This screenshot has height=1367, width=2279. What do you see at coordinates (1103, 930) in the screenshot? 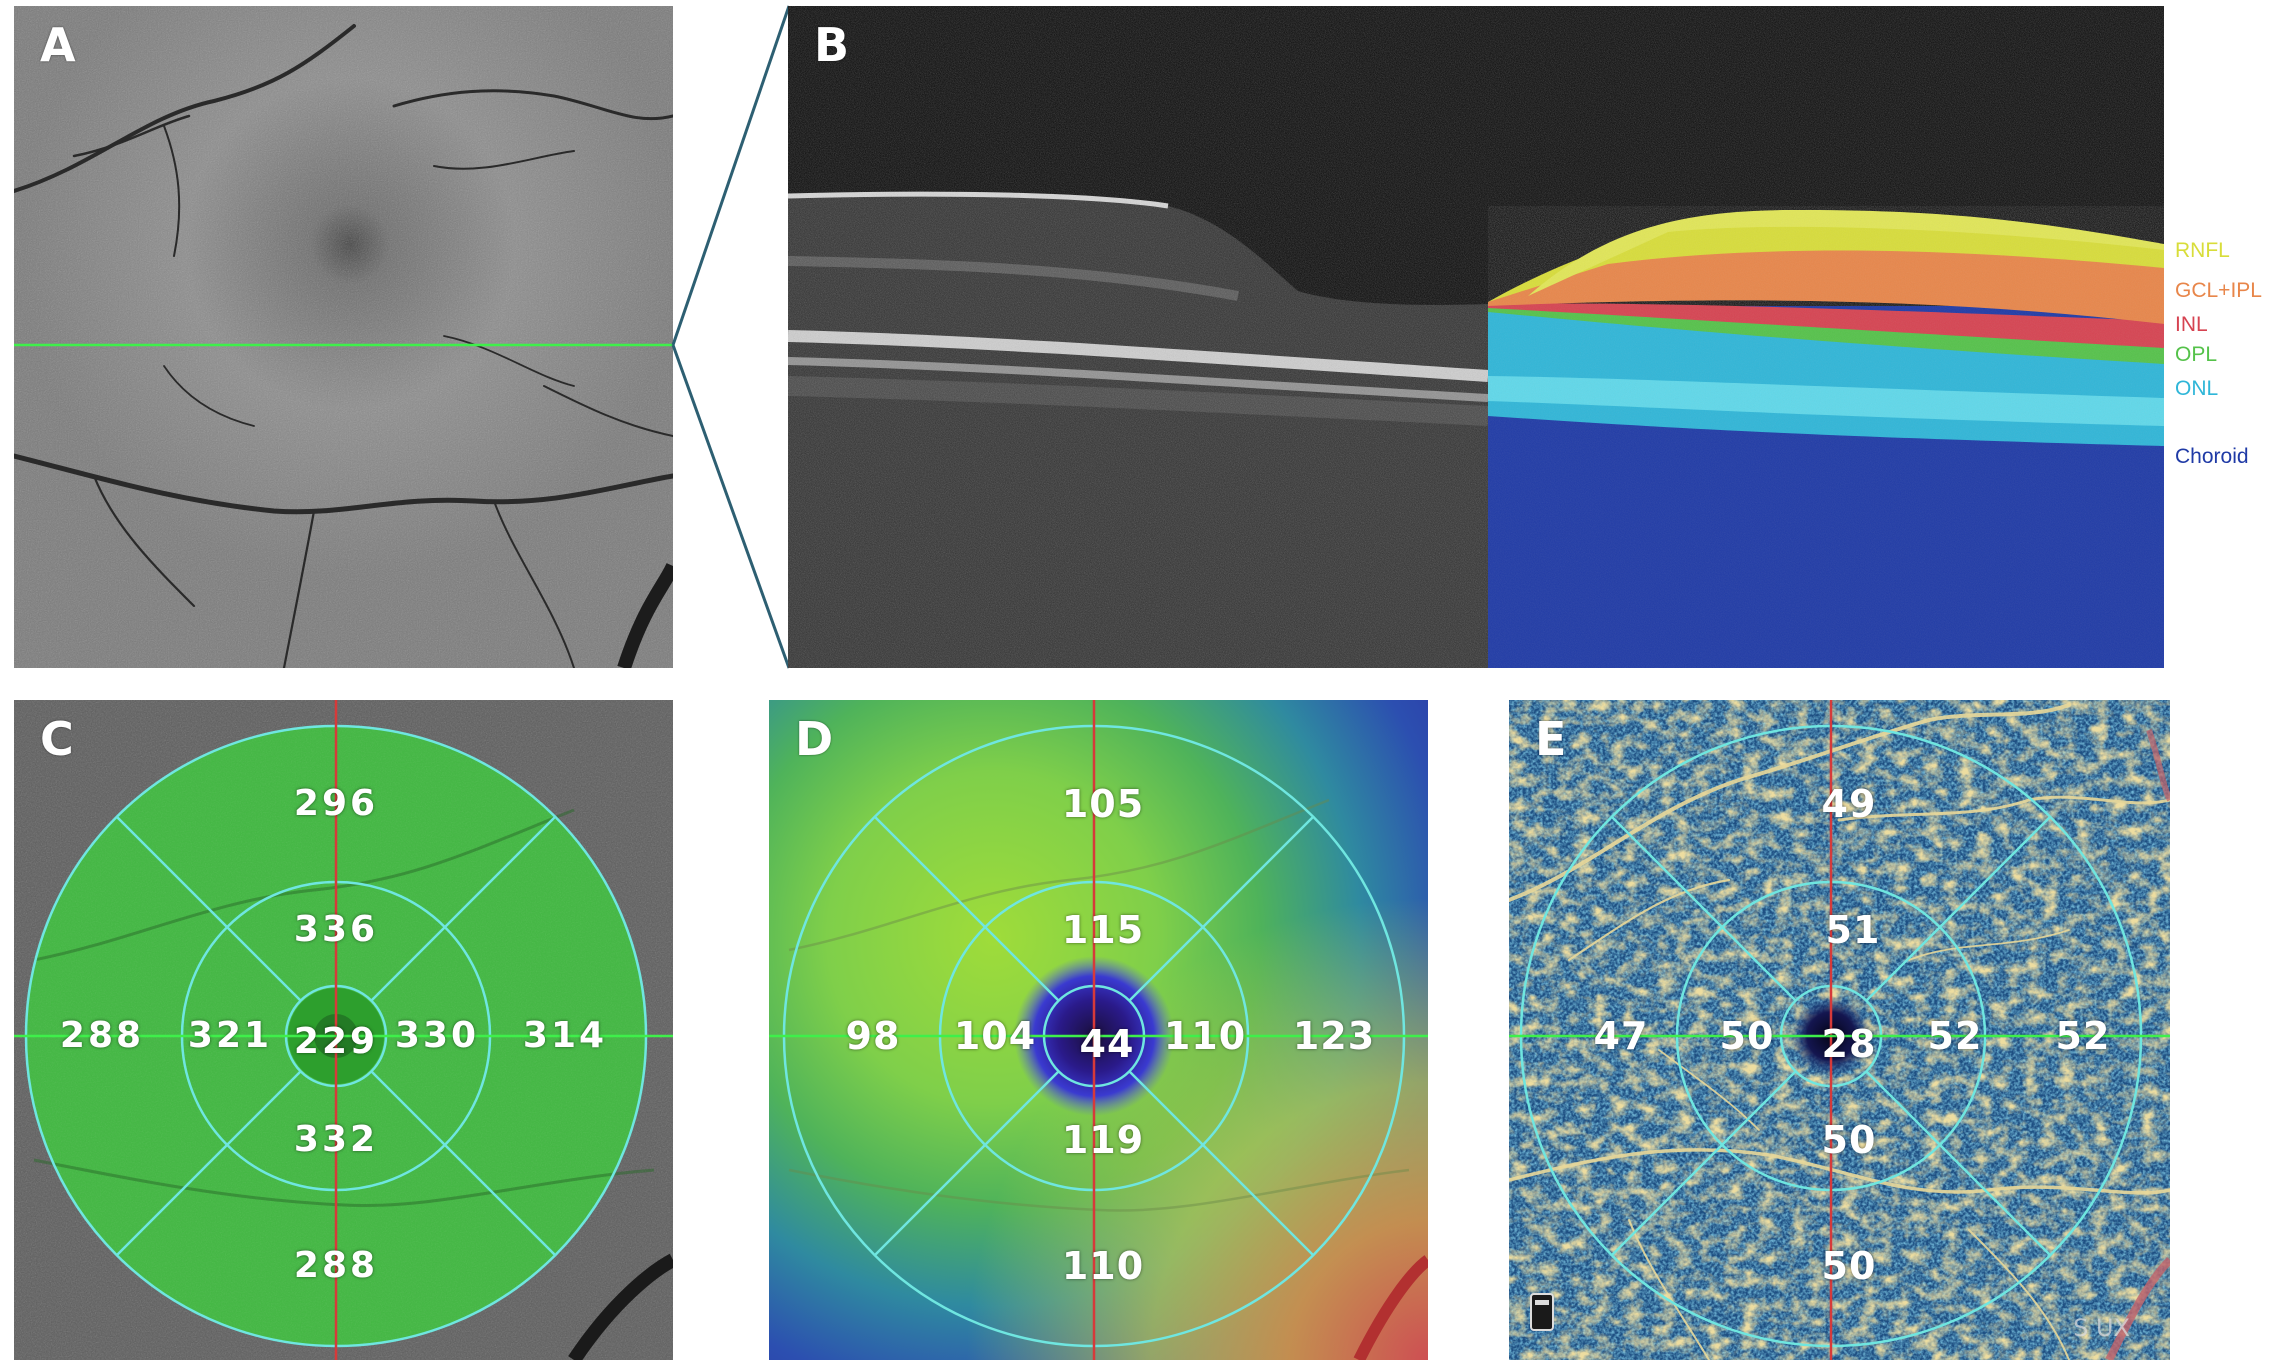
I see `sector-superior-inner: 115` at bounding box center [1103, 930].